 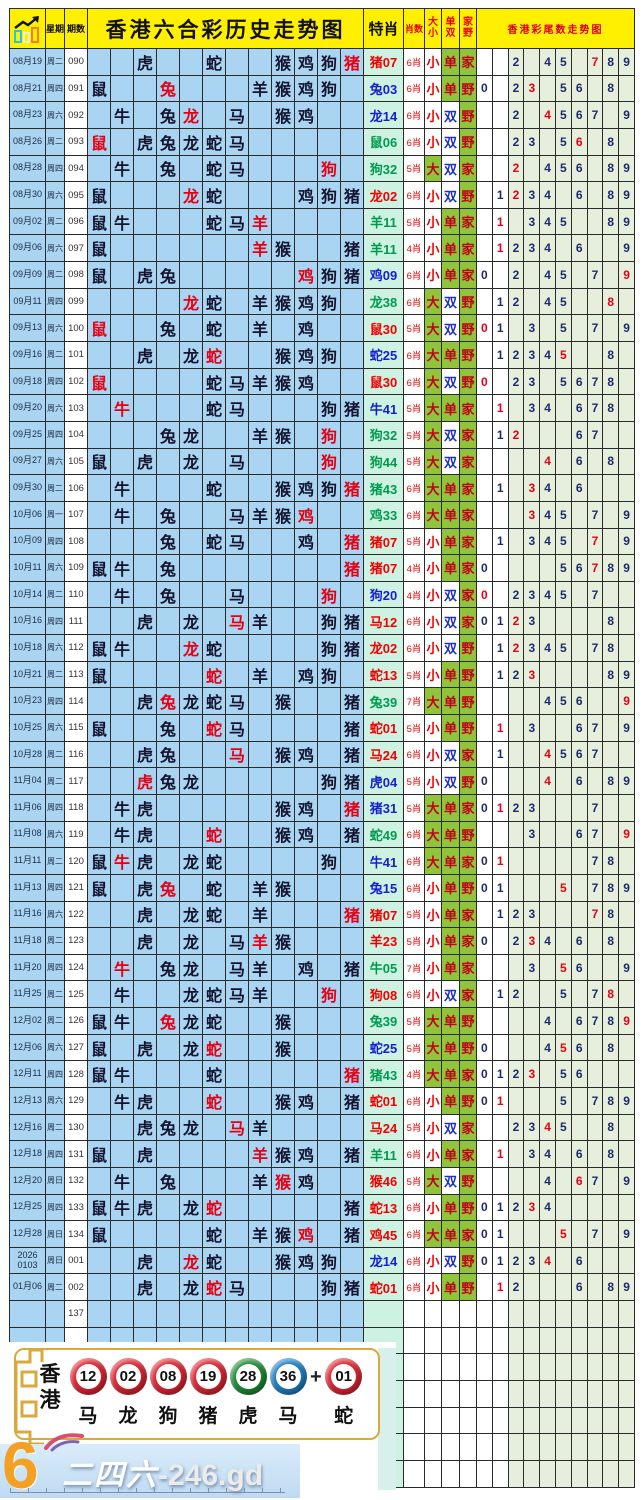 What do you see at coordinates (55, 1314) in the screenshot?
I see `week-cell` at bounding box center [55, 1314].